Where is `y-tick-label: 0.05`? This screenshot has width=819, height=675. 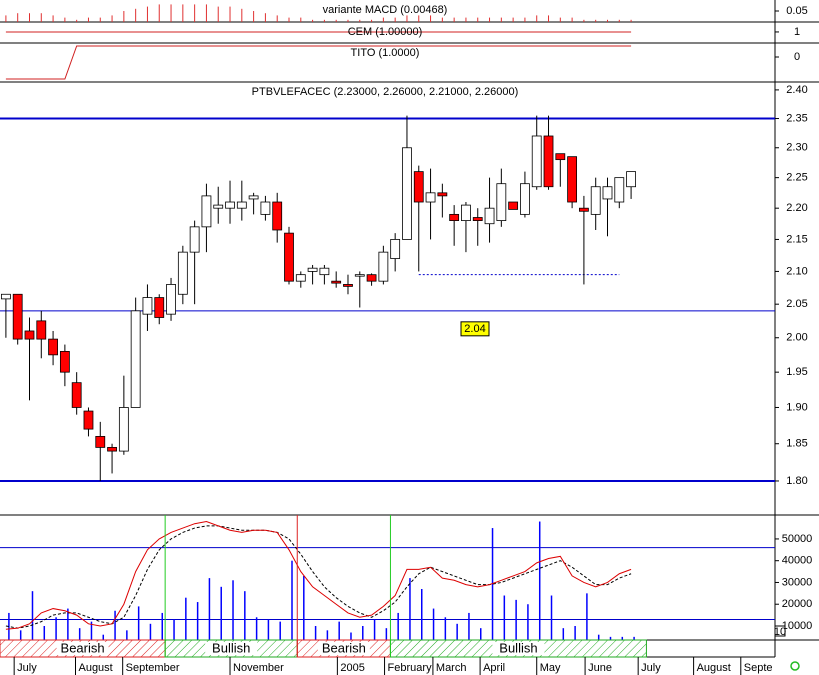
y-tick-label: 0.05 is located at coordinates (796, 11).